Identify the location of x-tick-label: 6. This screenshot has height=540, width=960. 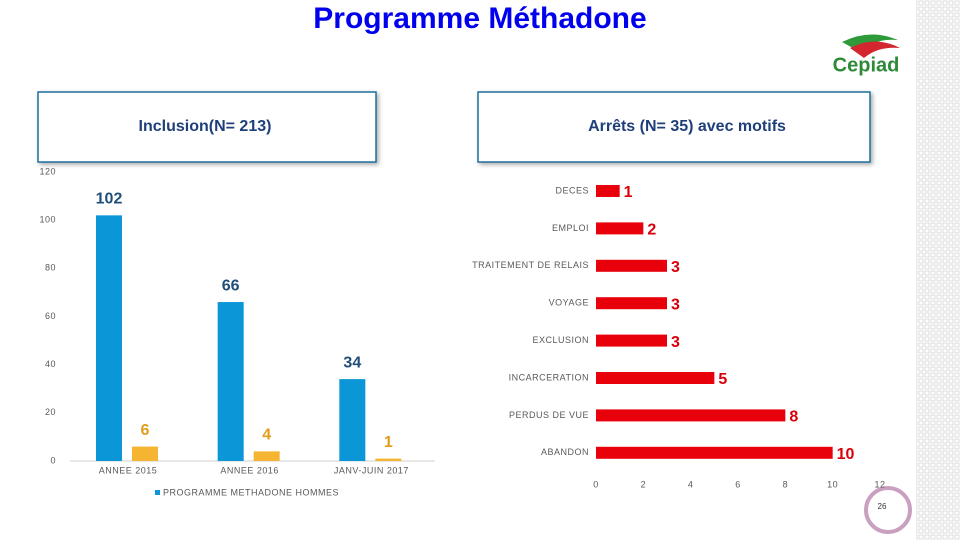
(738, 484).